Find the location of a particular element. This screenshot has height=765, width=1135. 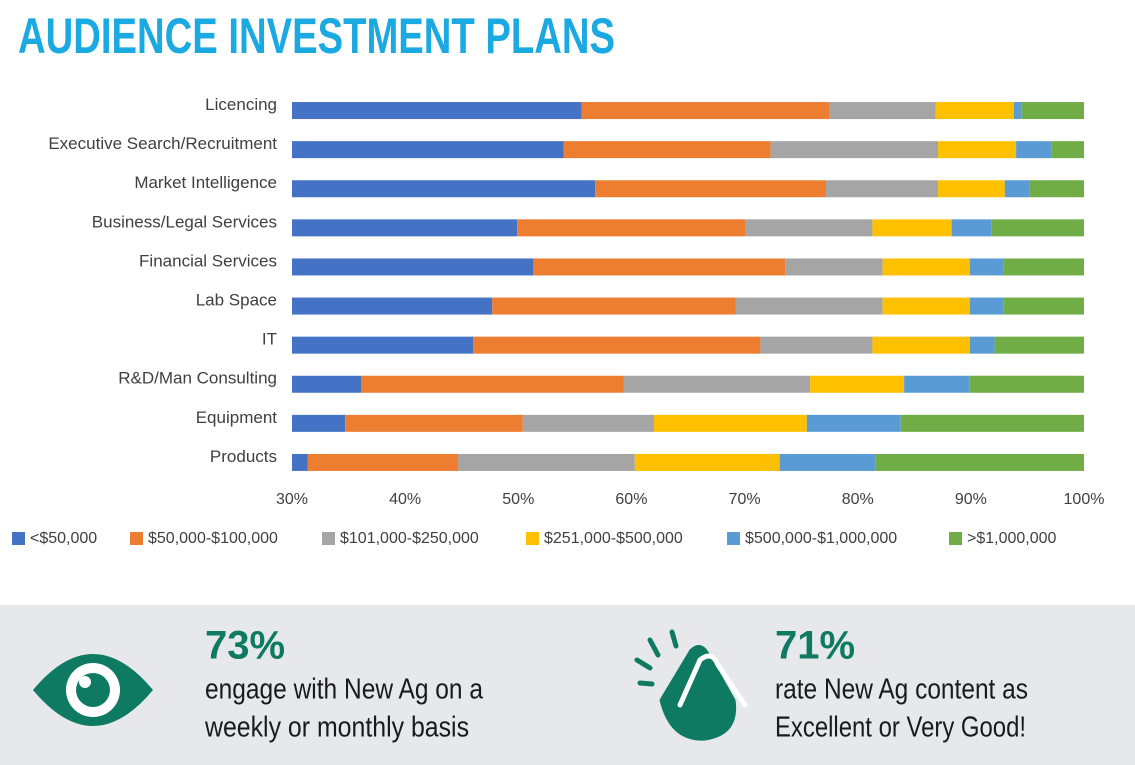

y-tick-label: IT is located at coordinates (269, 339).